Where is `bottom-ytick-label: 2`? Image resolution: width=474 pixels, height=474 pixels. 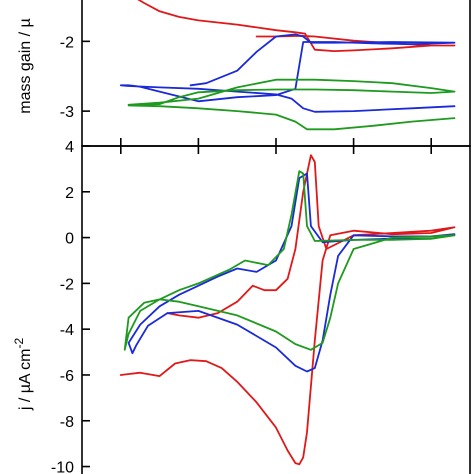
bottom-ytick-label: 2 is located at coordinates (69, 193).